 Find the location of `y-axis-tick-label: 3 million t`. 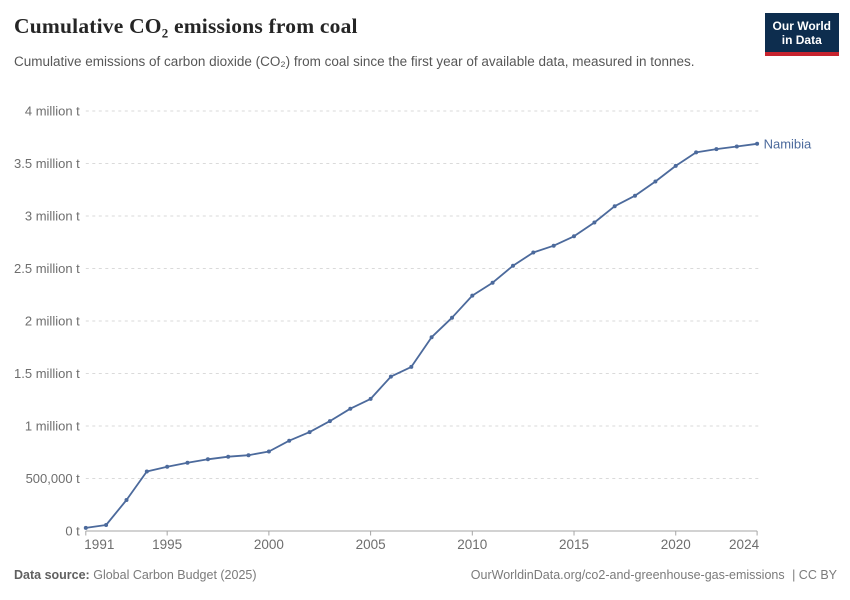

y-axis-tick-label: 3 million t is located at coordinates (52, 216).